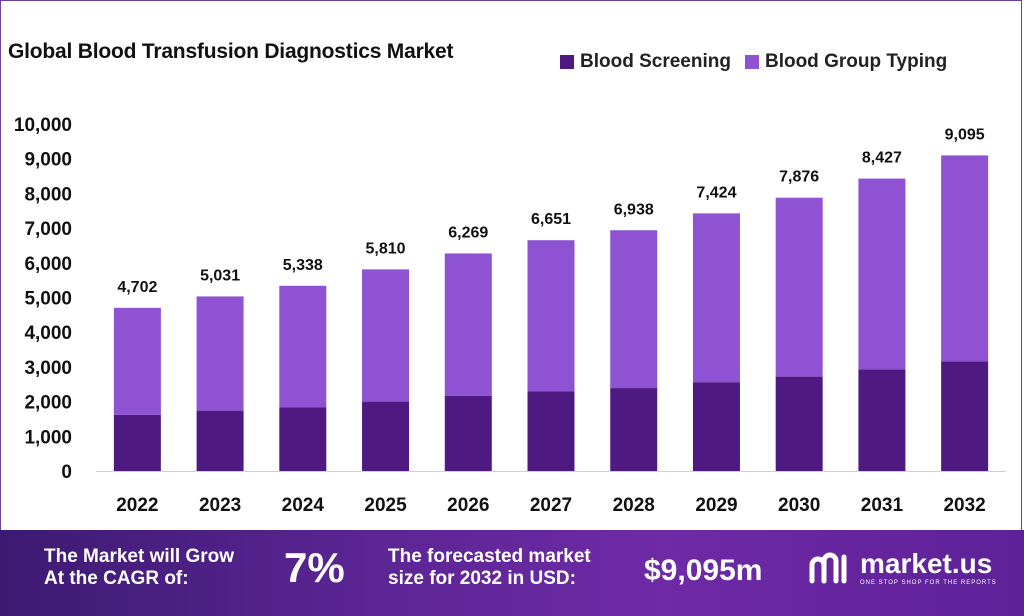 This screenshot has height=616, width=1024. Describe the element at coordinates (48, 368) in the screenshot. I see `y-tick-label: 3,000` at that location.